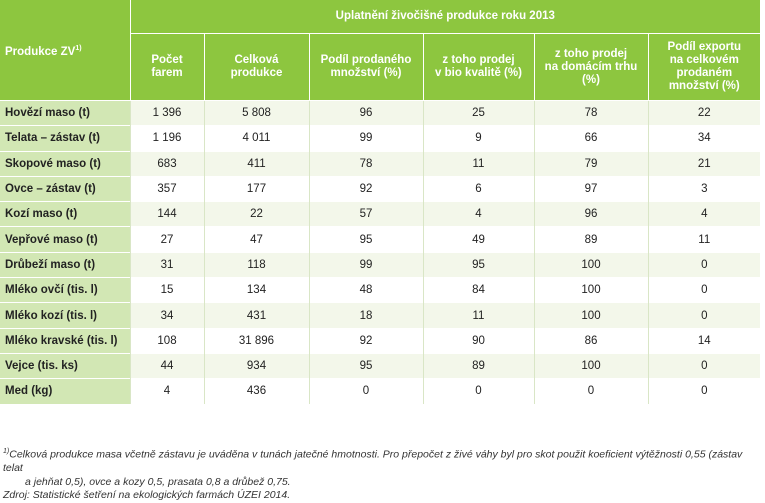 The image size is (765, 503). What do you see at coordinates (65, 290) in the screenshot?
I see `row-label: Mléko ovčí (tis. l)` at bounding box center [65, 290].